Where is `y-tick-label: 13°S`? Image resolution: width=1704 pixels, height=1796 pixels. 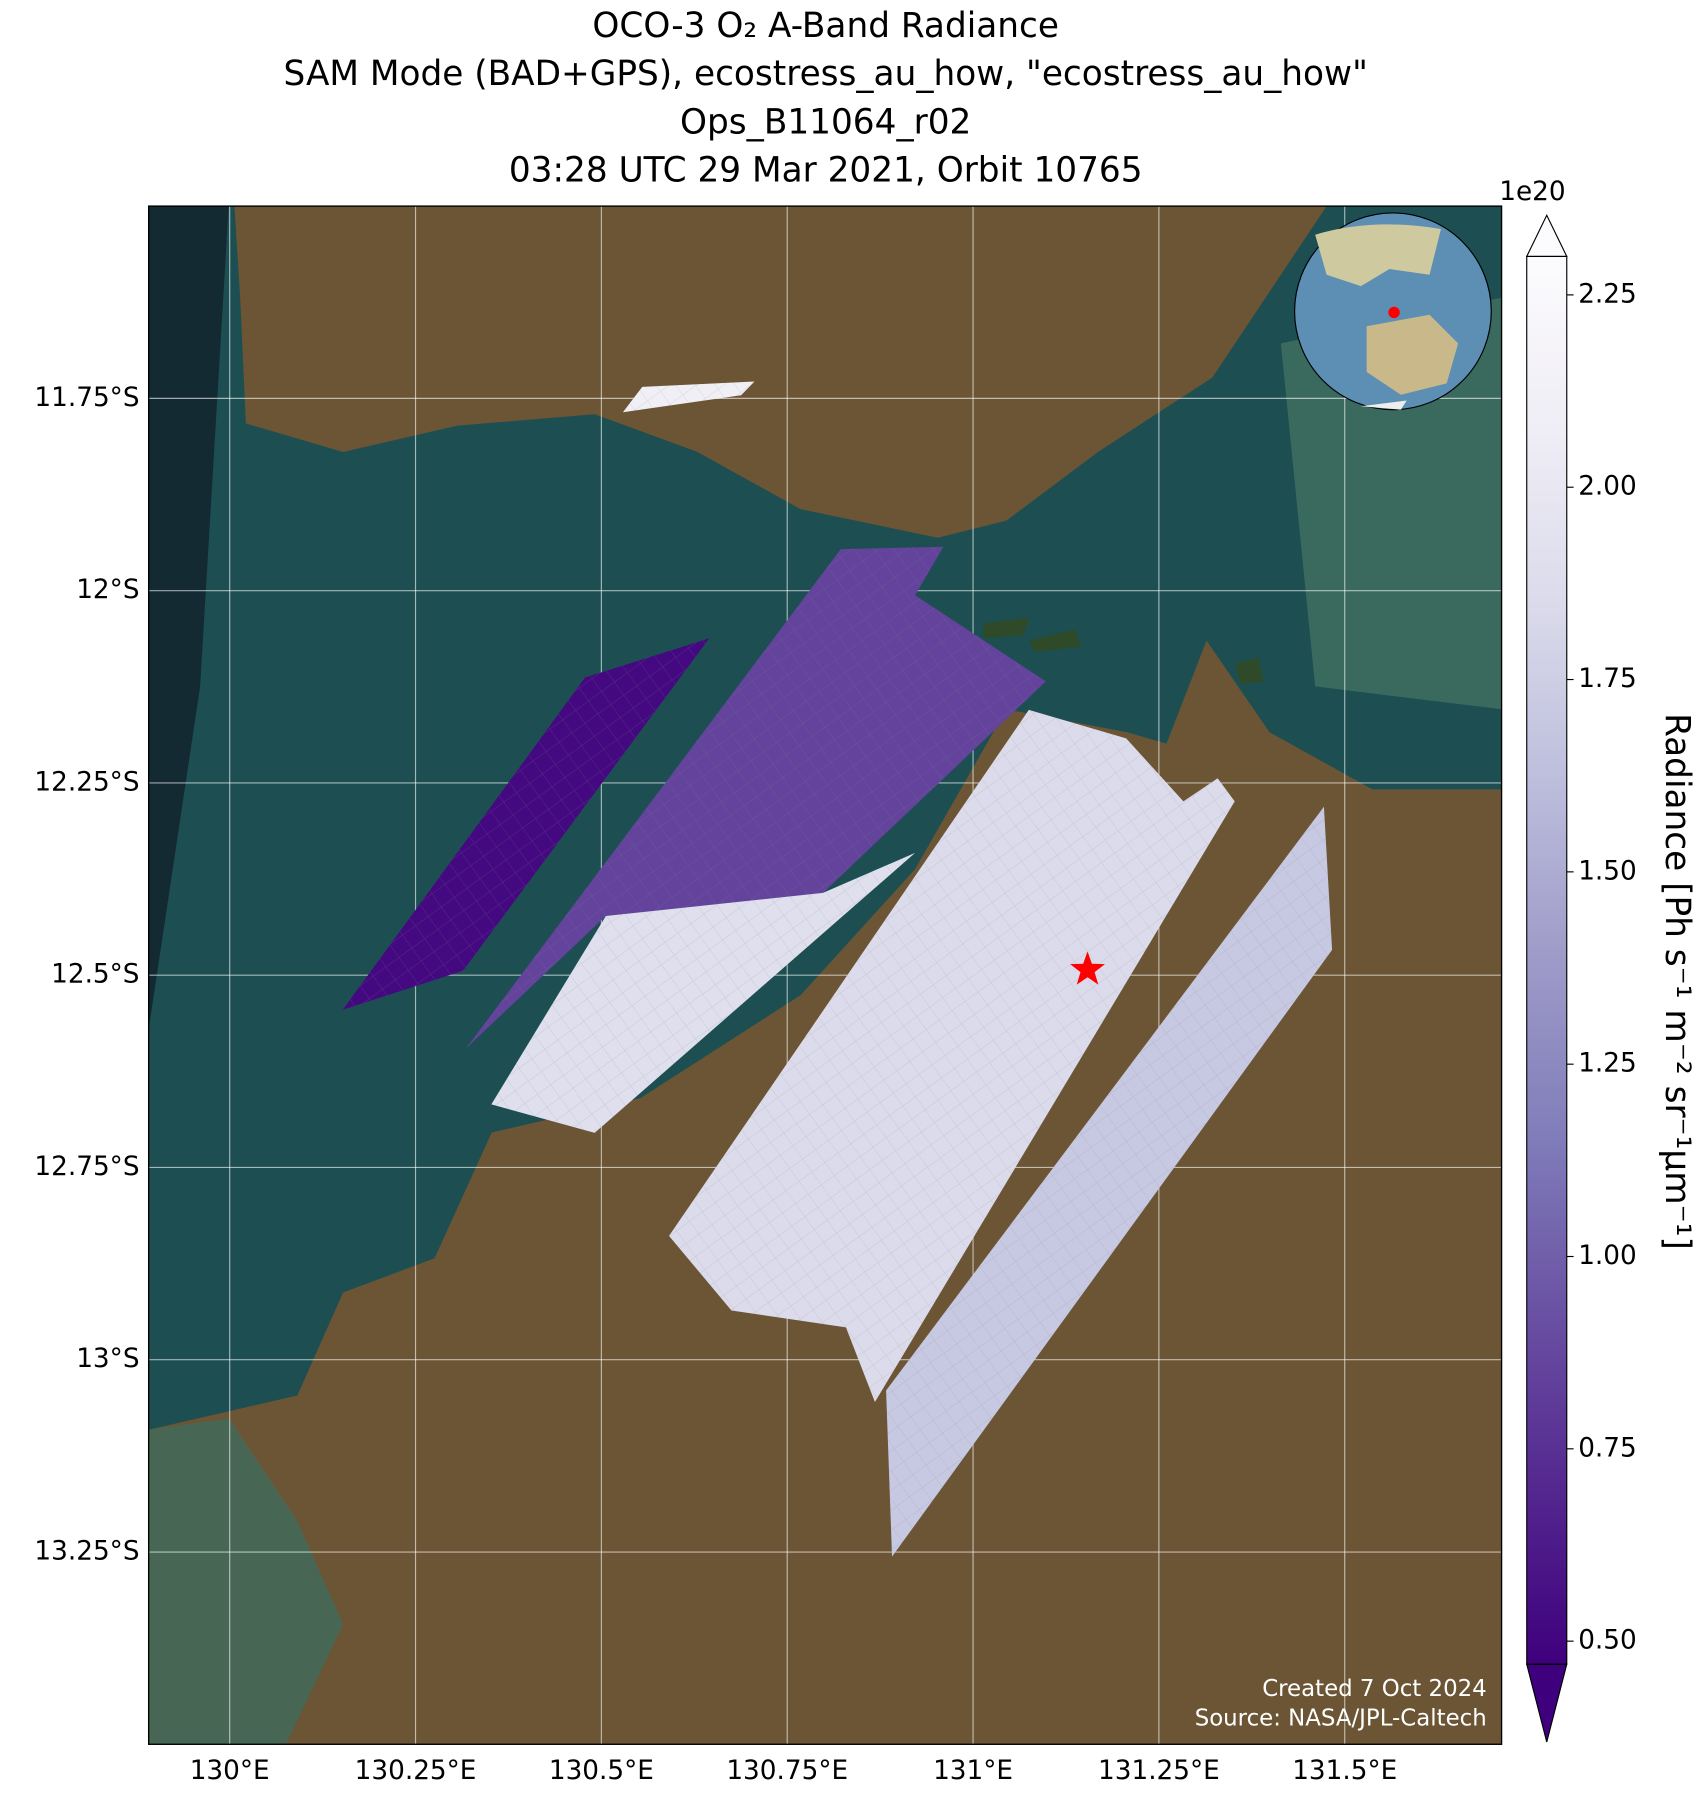 y-tick-label: 13°S is located at coordinates (107, 1359).